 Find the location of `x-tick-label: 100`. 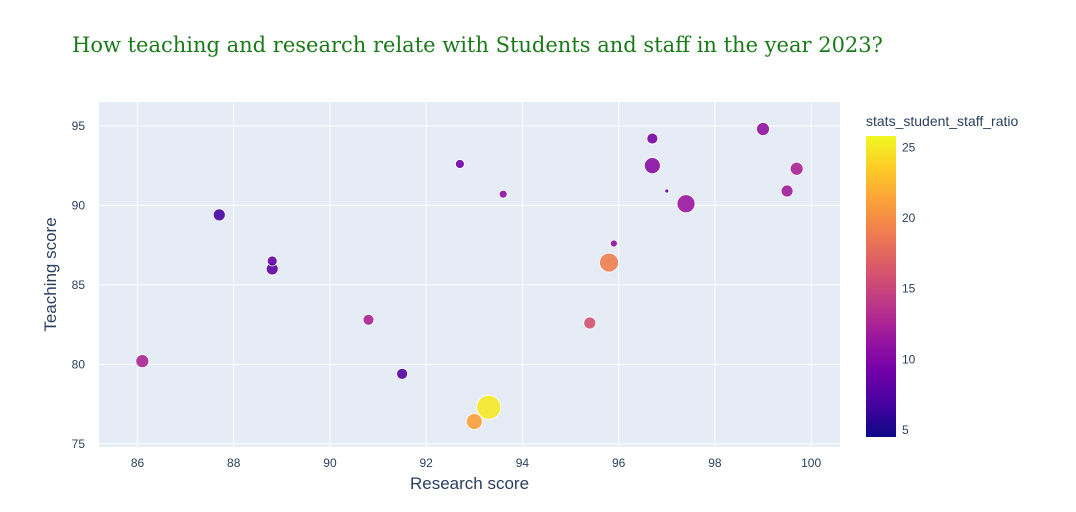

x-tick-label: 100 is located at coordinates (811, 463).